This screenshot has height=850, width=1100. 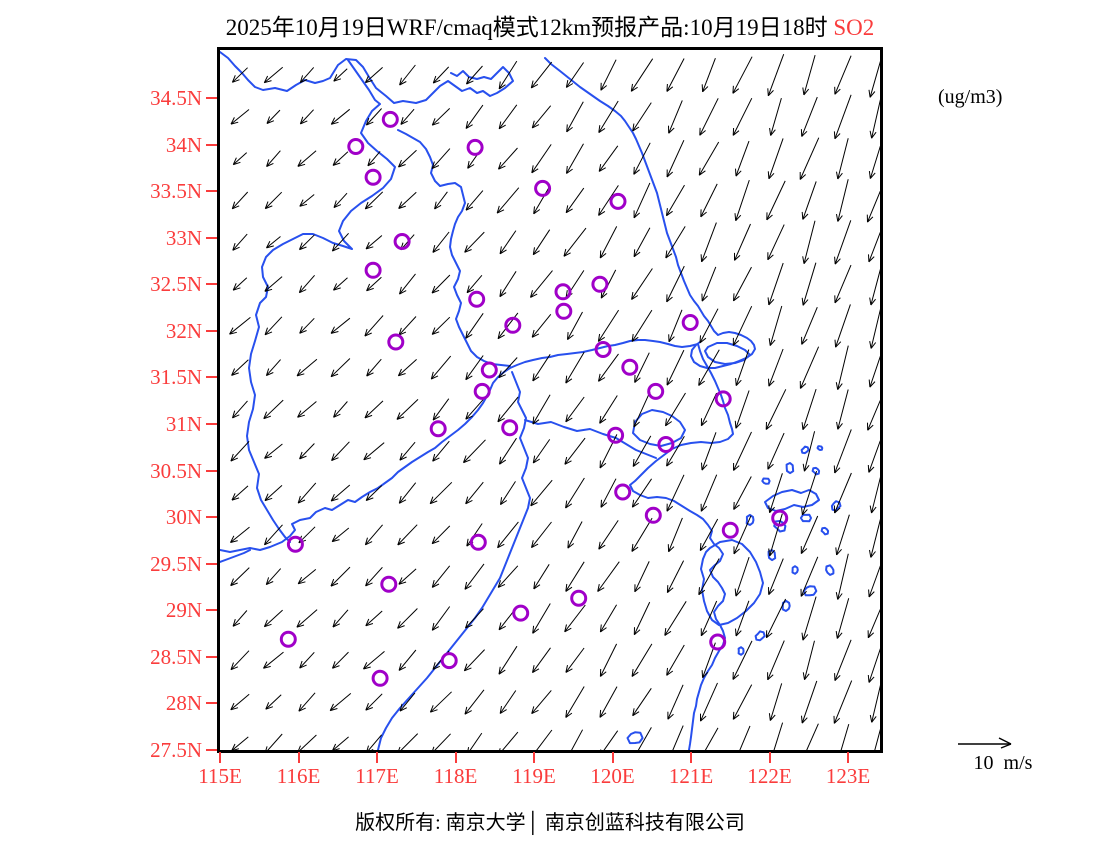 What do you see at coordinates (377, 776) in the screenshot?
I see `x-tick-label: 117E` at bounding box center [377, 776].